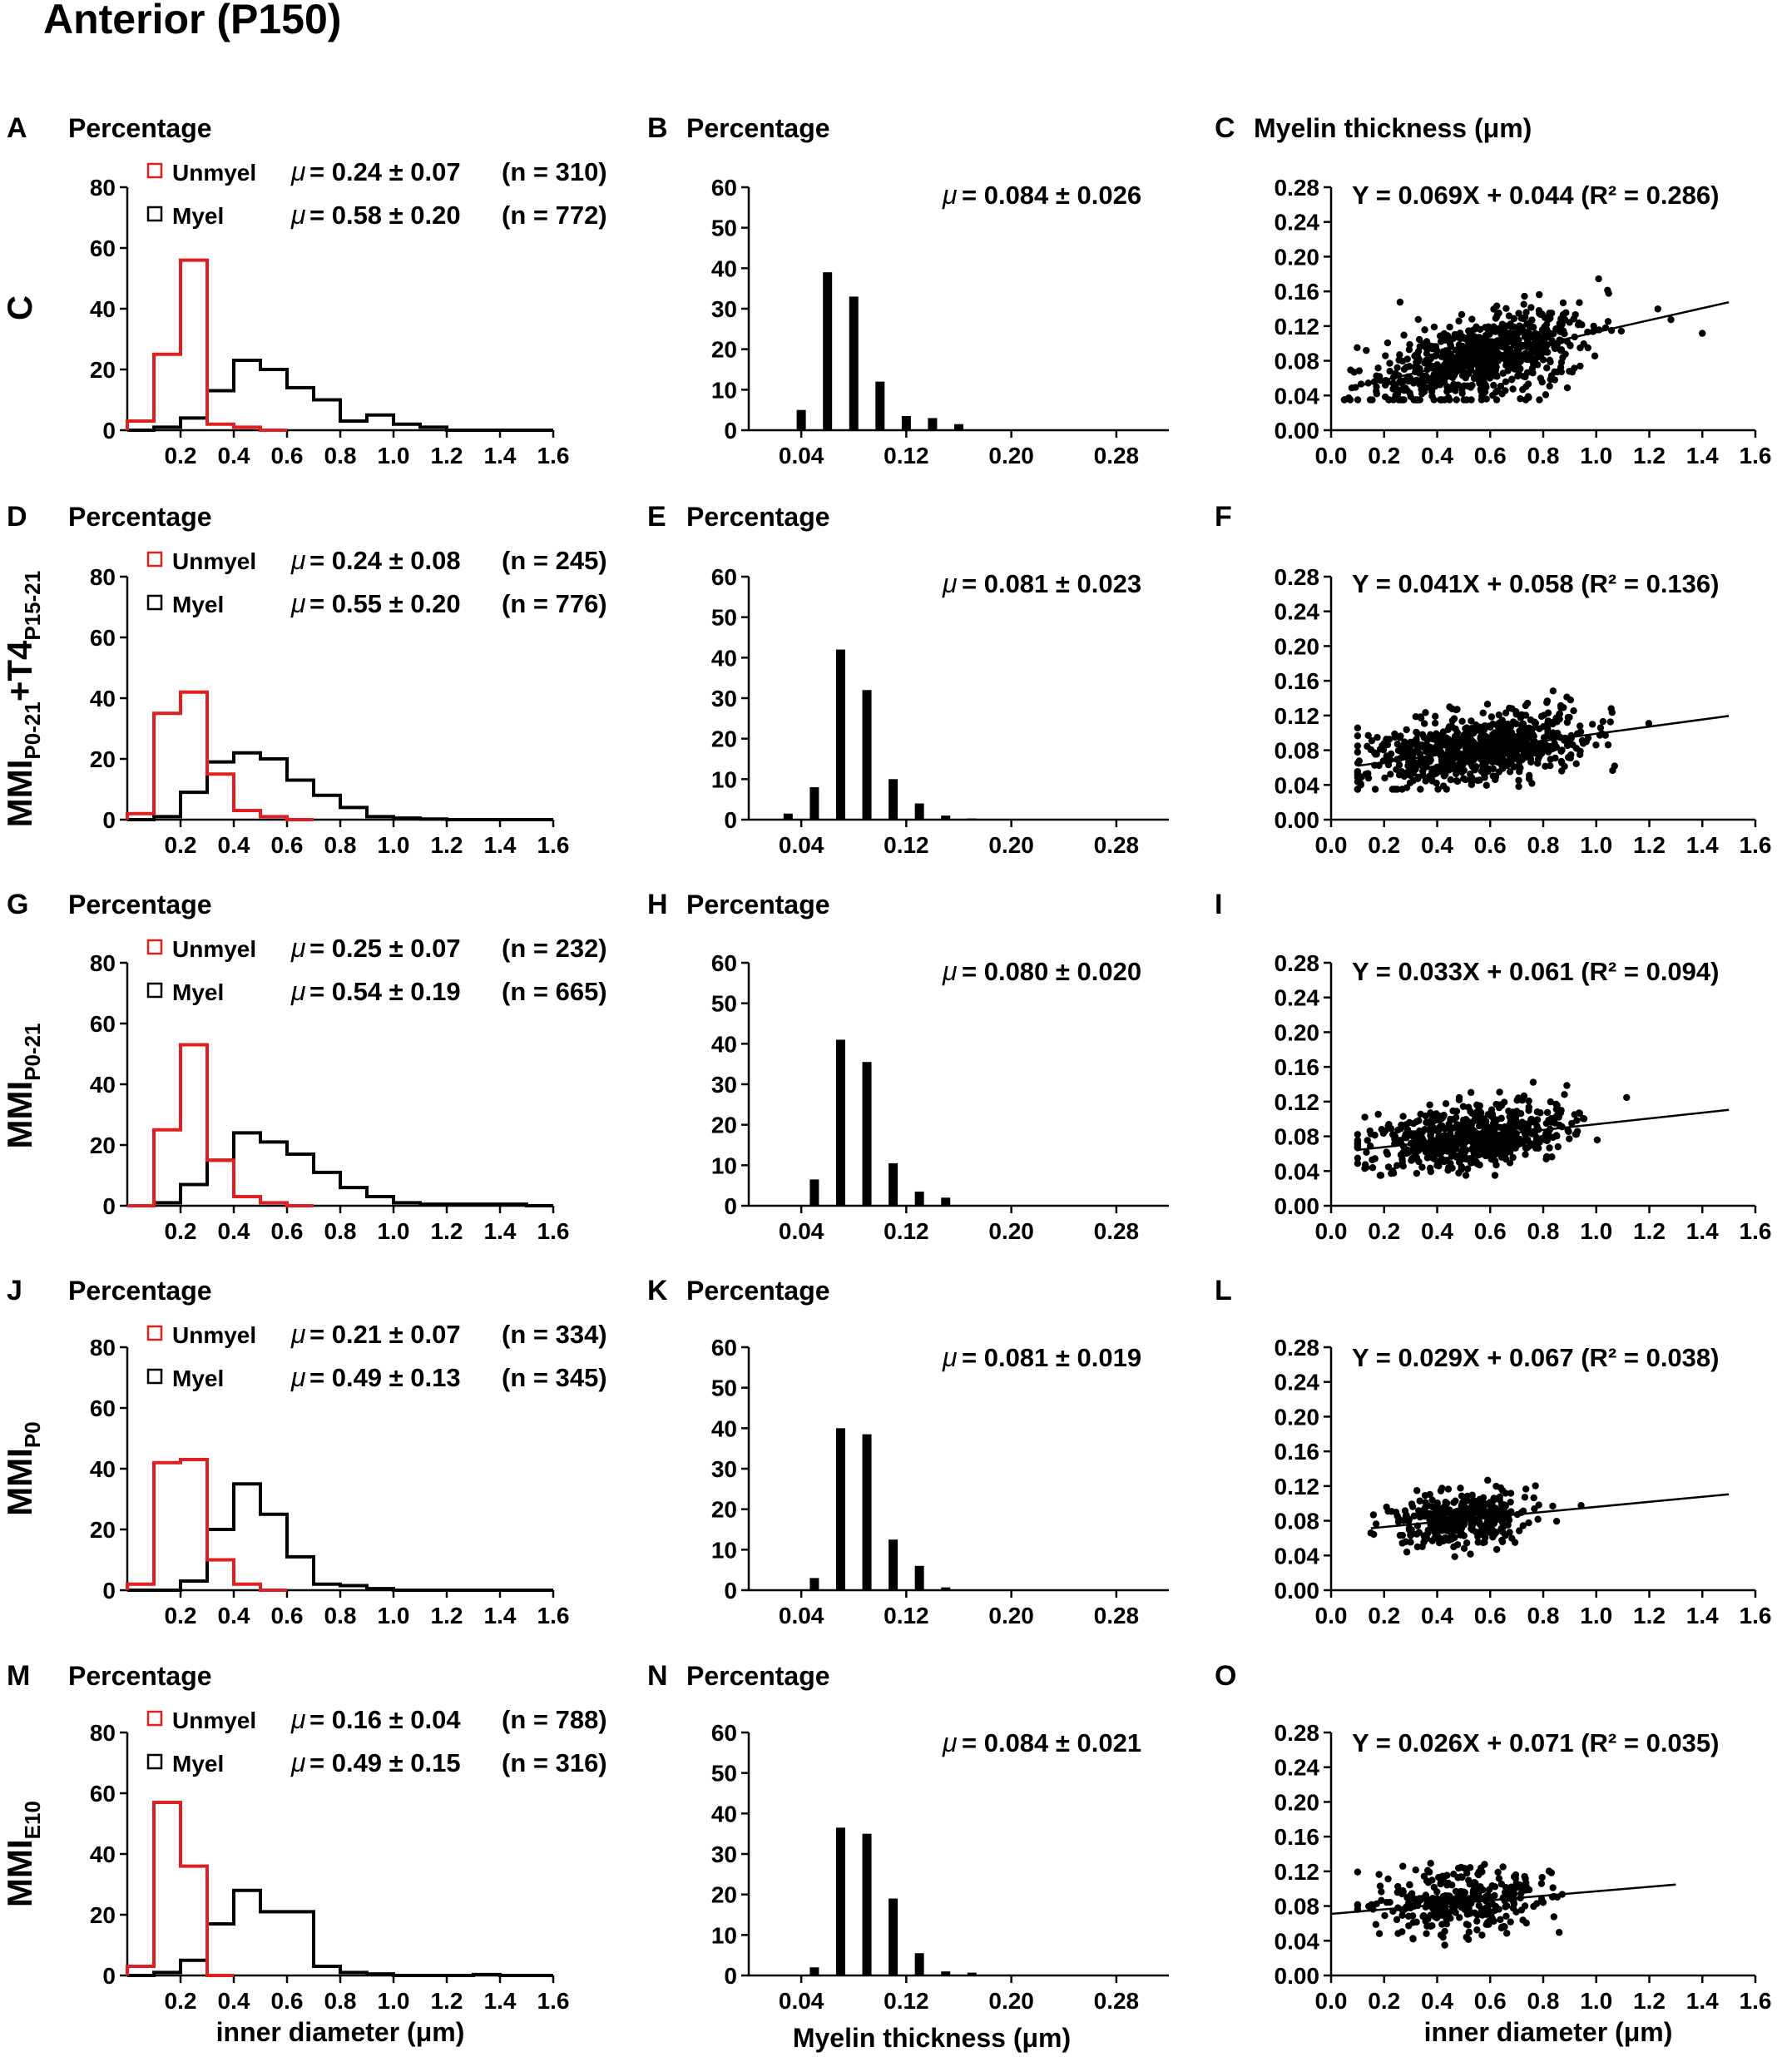 The height and width of the screenshot is (2072, 1782). I want to click on stat-n: (n = 245), so click(554, 560).